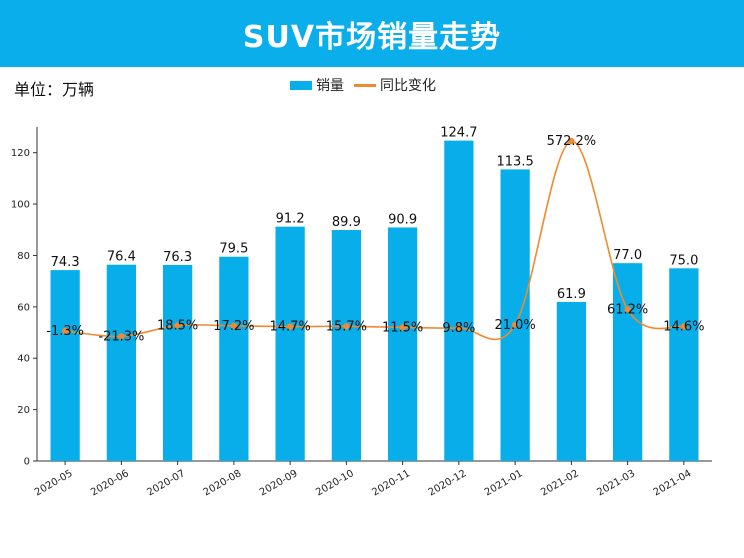  What do you see at coordinates (27, 462) in the screenshot?
I see `y-tick-label: 0` at bounding box center [27, 462].